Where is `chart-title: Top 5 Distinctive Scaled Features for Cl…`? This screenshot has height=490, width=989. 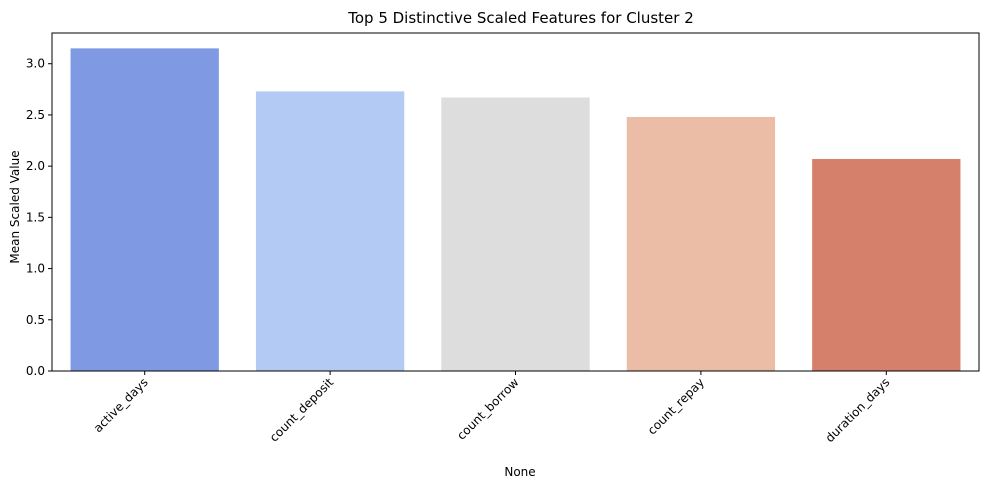
chart-title: Top 5 Distinctive Scaled Features for Cl… is located at coordinates (520, 18).